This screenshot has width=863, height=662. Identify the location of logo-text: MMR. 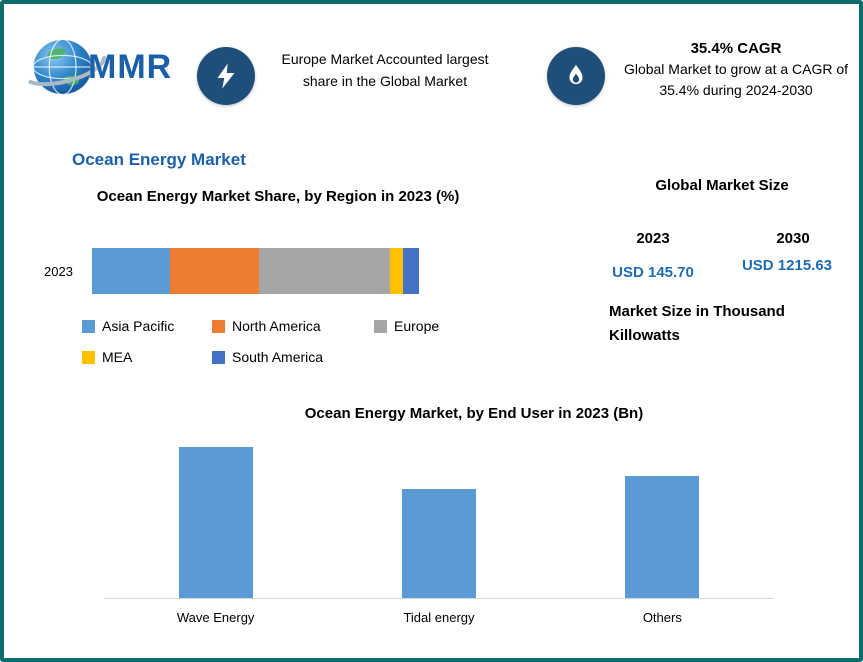
(130, 66).